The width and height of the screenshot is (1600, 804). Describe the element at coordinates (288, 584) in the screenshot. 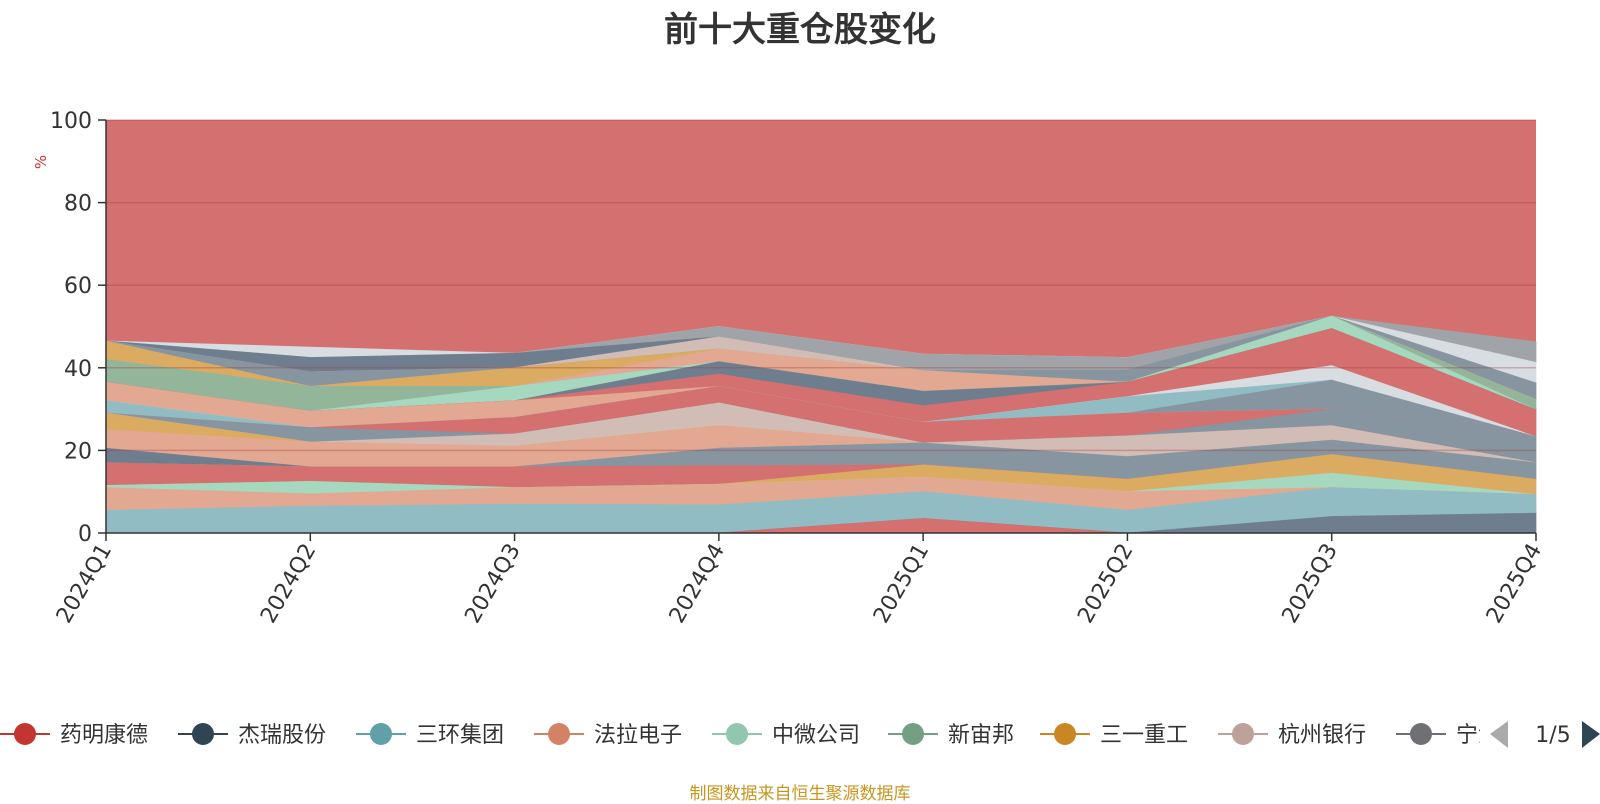

I see `x-tick-label: 2024Q2` at that location.